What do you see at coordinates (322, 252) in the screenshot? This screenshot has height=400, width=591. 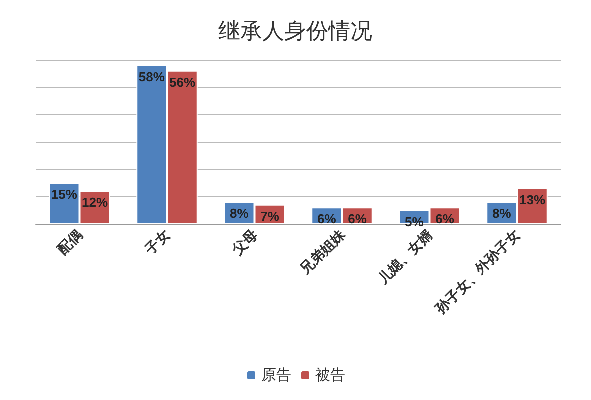 I see `x-tick-label: 兄弟姐妹` at bounding box center [322, 252].